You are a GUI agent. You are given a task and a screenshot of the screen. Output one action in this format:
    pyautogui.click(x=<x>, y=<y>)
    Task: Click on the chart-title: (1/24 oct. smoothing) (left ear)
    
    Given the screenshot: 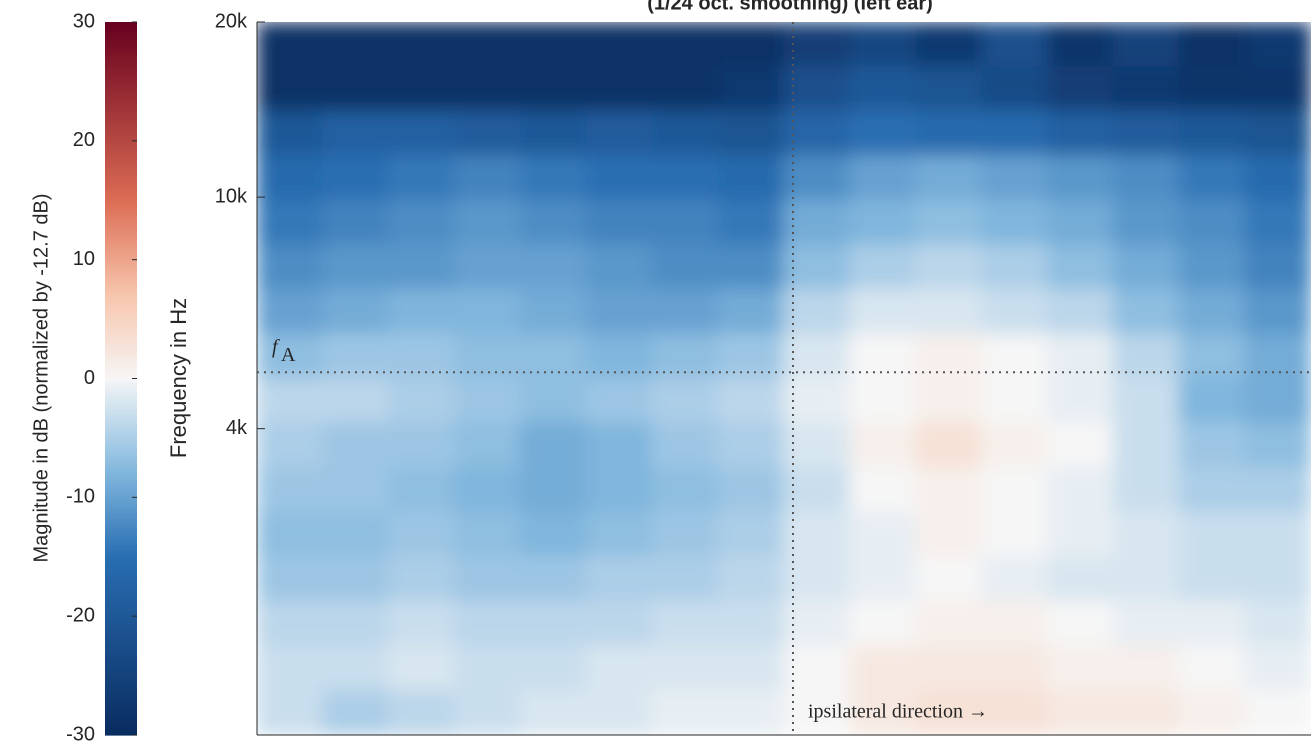 What is the action you would take?
    pyautogui.click(x=790, y=7)
    